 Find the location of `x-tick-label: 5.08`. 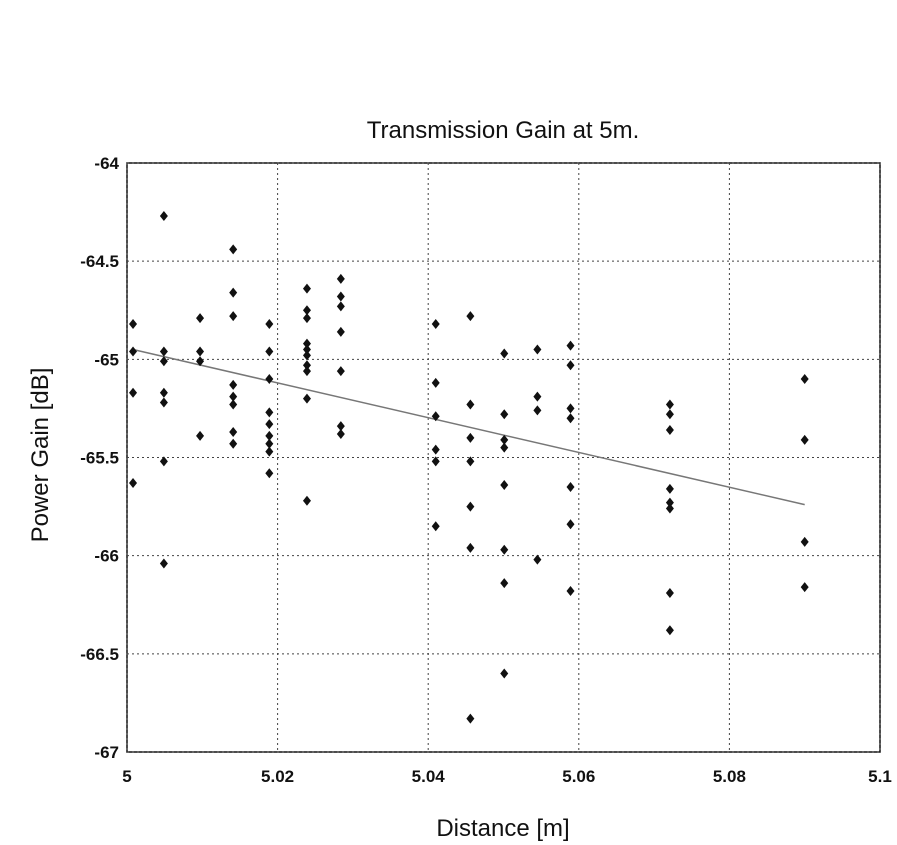

x-tick-label: 5.08 is located at coordinates (729, 776).